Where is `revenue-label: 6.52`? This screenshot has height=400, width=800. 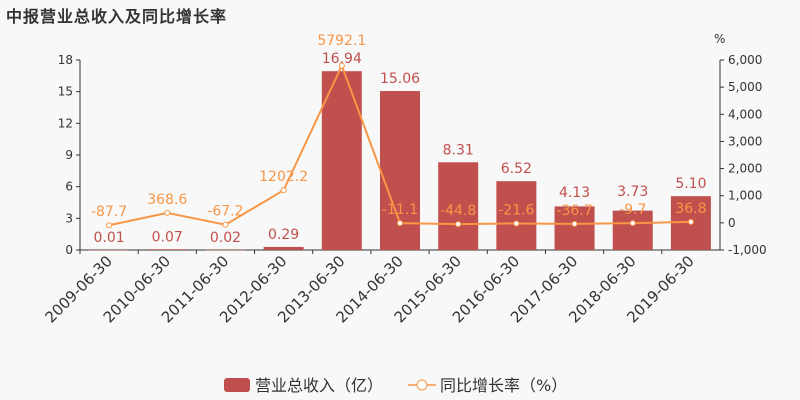 revenue-label: 6.52 is located at coordinates (516, 169).